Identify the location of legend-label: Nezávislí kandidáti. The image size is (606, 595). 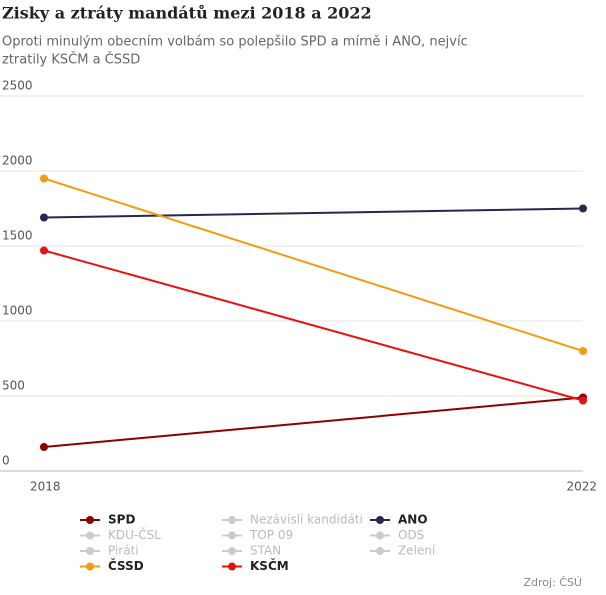
(306, 520).